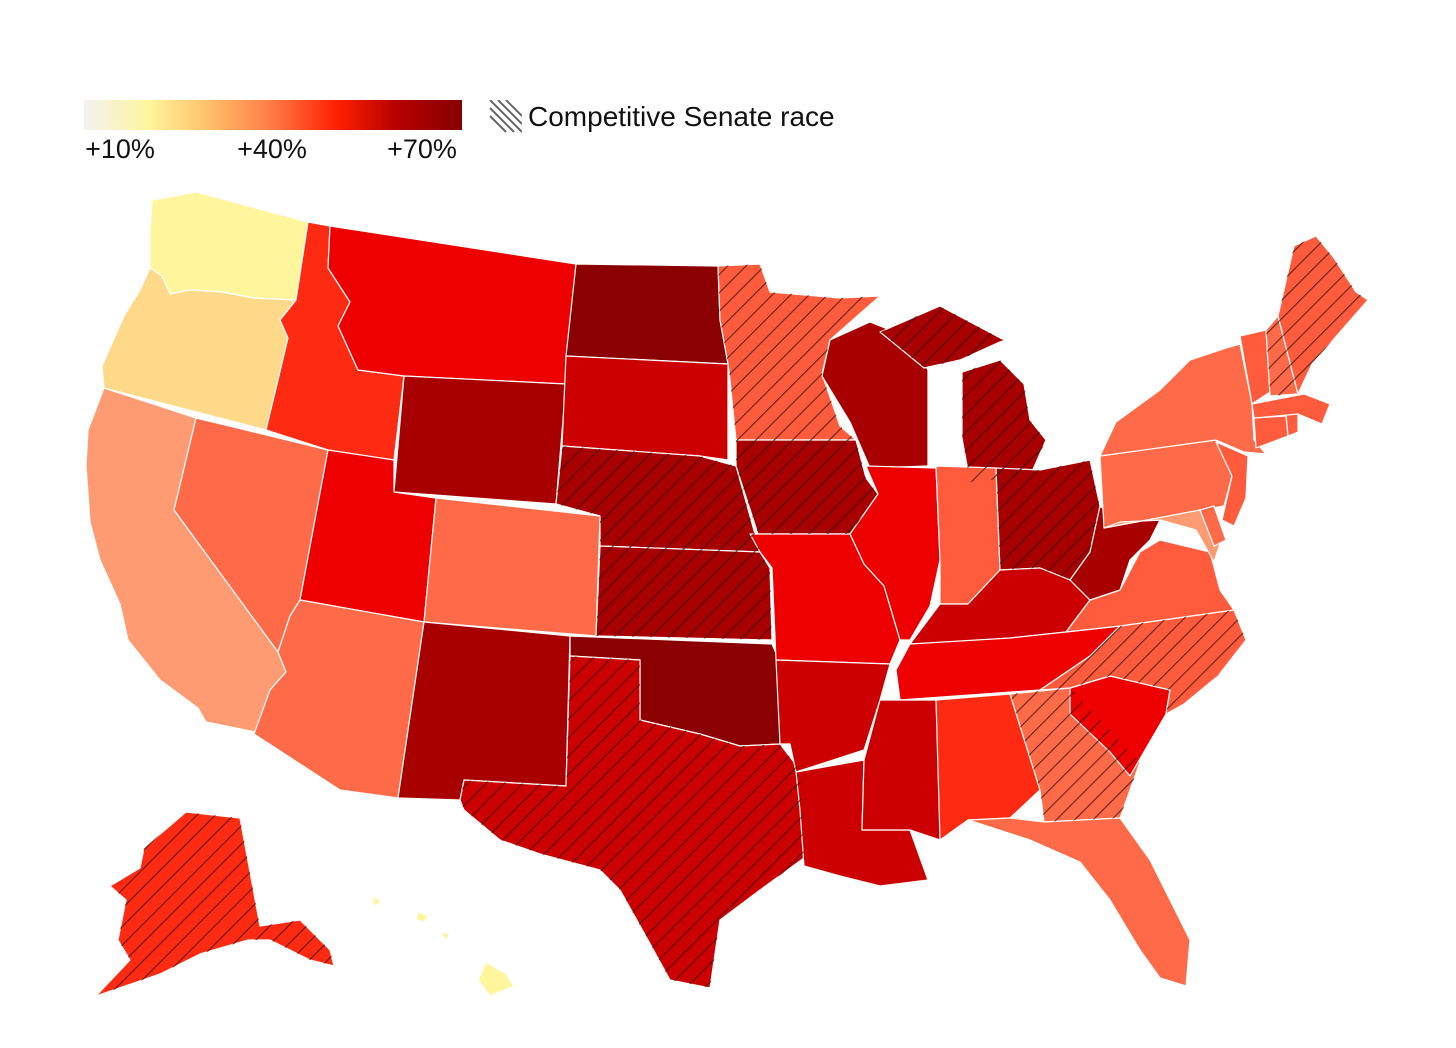 The width and height of the screenshot is (1456, 1048). I want to click on state-florida, so click(1079, 902).